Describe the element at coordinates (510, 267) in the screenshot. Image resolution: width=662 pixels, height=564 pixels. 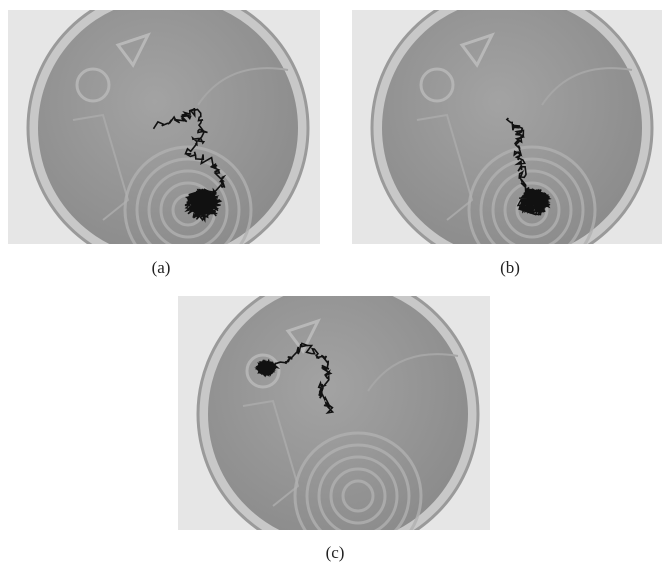
I see `caption: (b)` at that location.